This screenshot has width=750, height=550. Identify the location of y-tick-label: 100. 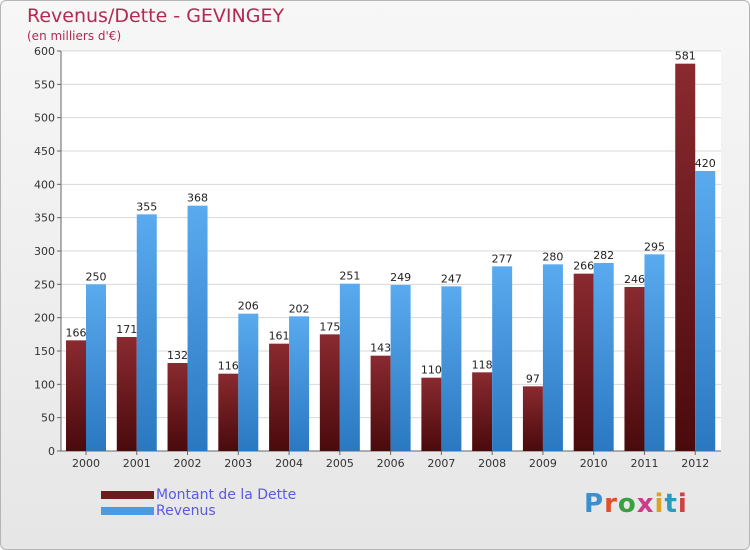
(44, 384).